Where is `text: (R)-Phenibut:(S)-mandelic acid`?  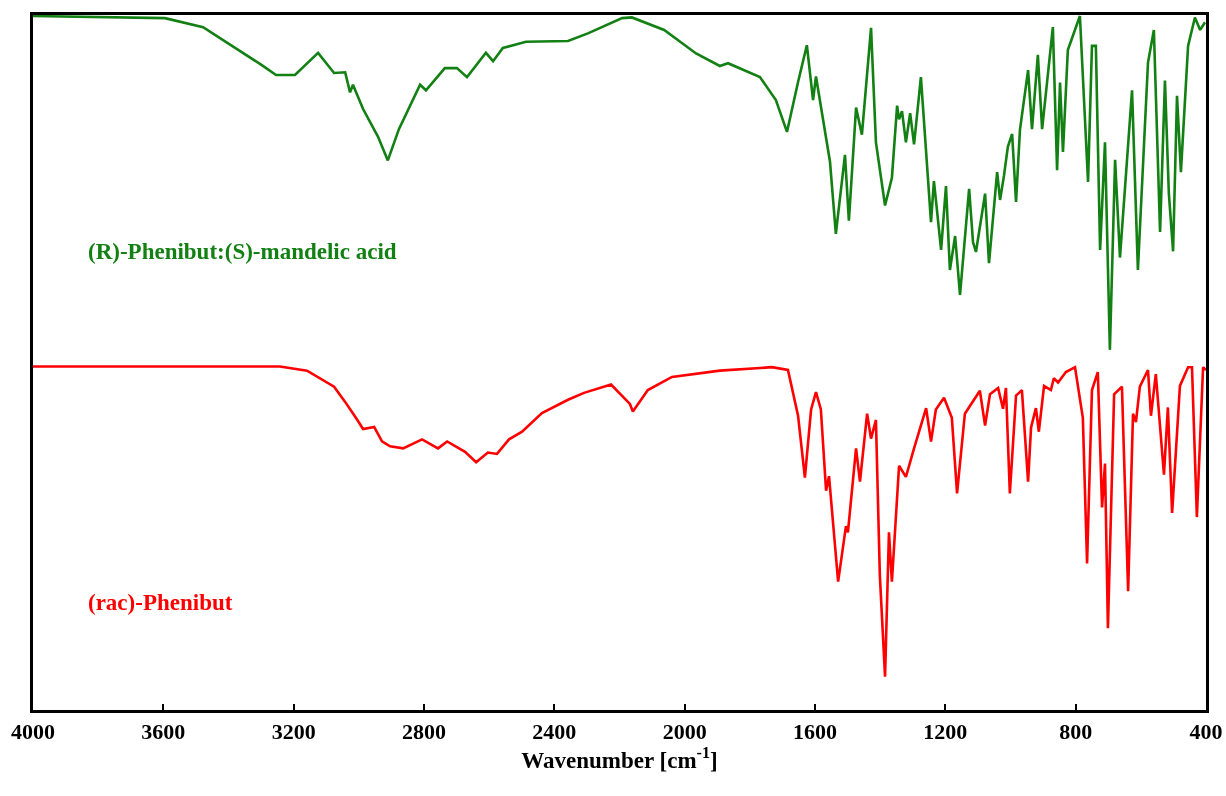
text: (R)-Phenibut:(S)-mandelic acid is located at coordinates (242, 251).